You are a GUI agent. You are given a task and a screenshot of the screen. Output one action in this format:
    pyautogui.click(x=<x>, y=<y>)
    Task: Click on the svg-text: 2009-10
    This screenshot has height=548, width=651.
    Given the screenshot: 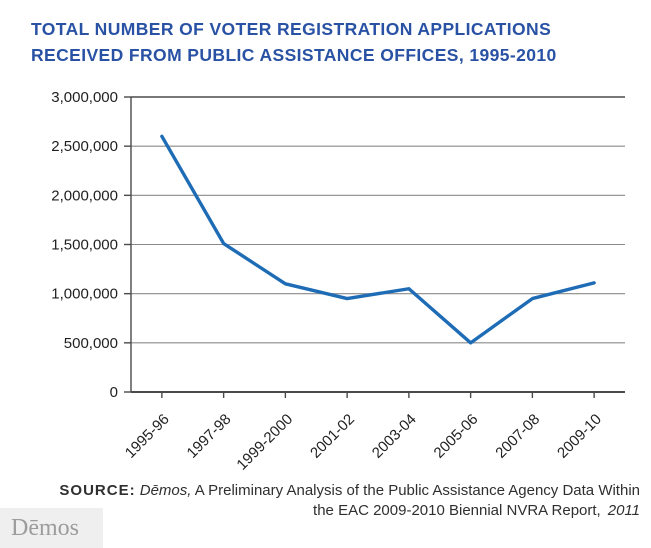 What is the action you would take?
    pyautogui.click(x=579, y=436)
    